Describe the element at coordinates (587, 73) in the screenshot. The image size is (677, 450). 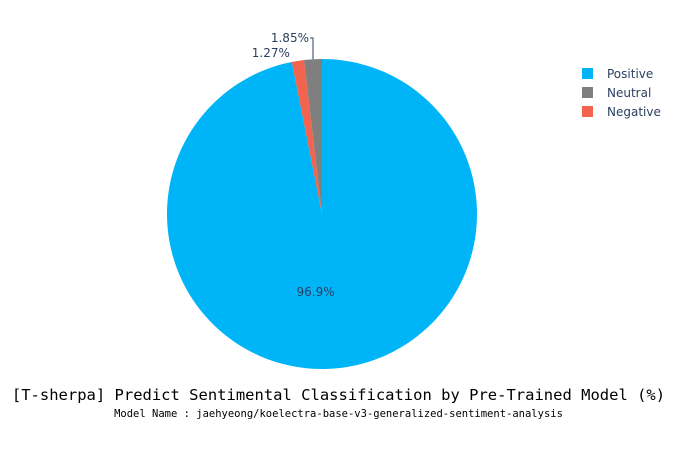
I see `legend-swatch-positive` at that location.